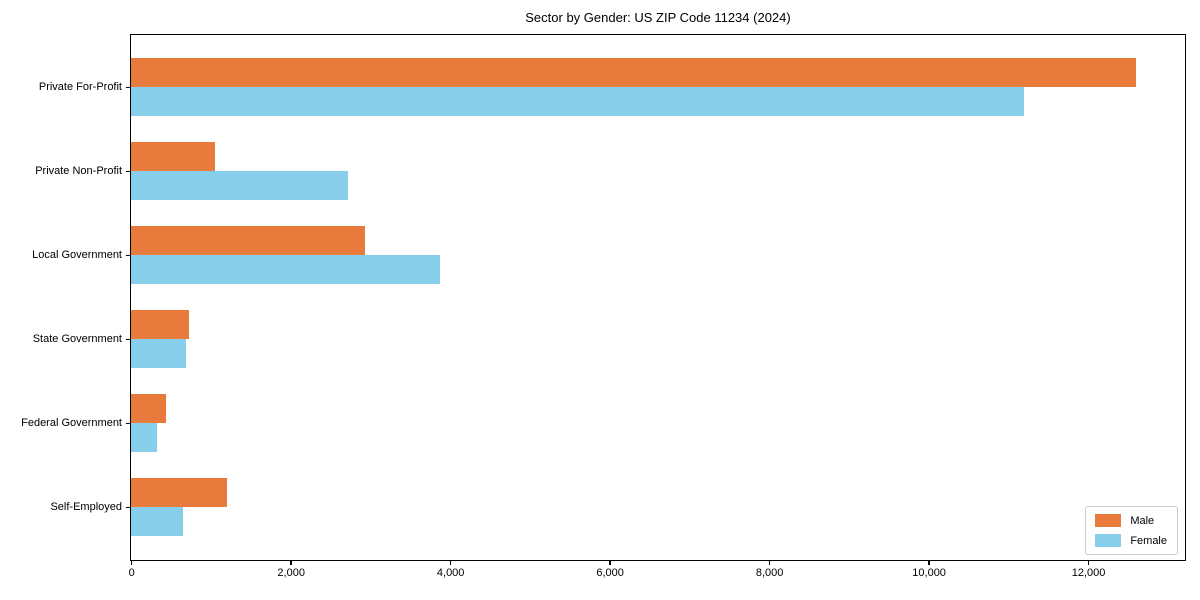  I want to click on legend-label: Female, so click(1148, 540).